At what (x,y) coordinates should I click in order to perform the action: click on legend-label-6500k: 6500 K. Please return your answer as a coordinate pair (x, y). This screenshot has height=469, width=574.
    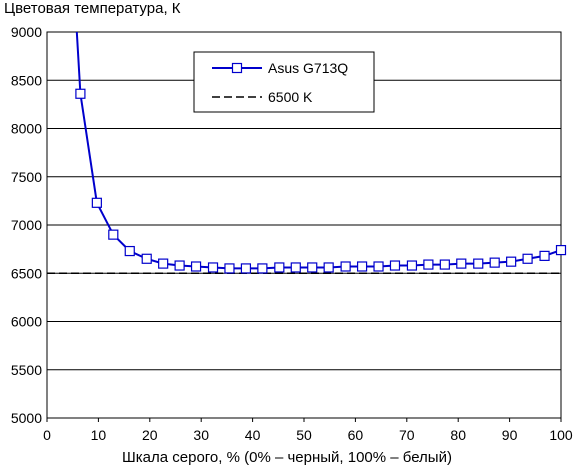
    Looking at the image, I should click on (290, 97).